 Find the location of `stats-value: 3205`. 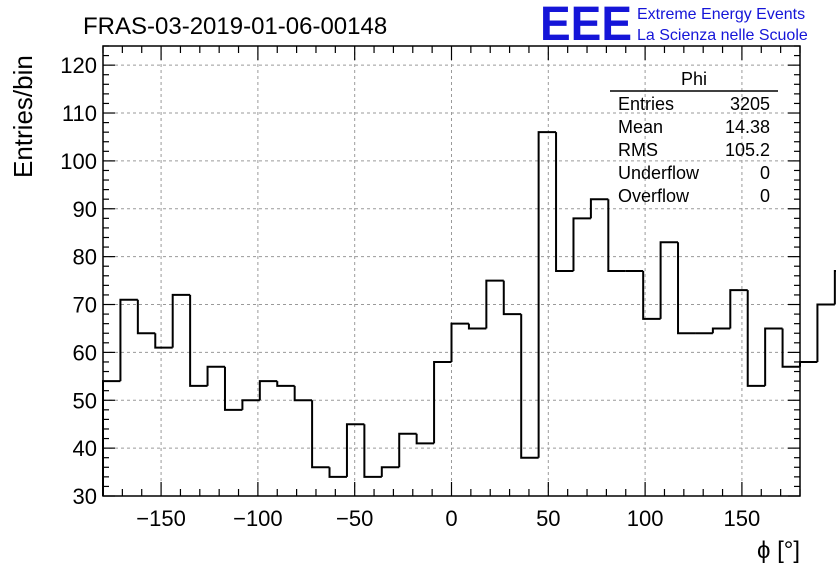

stats-value: 3205 is located at coordinates (750, 104).